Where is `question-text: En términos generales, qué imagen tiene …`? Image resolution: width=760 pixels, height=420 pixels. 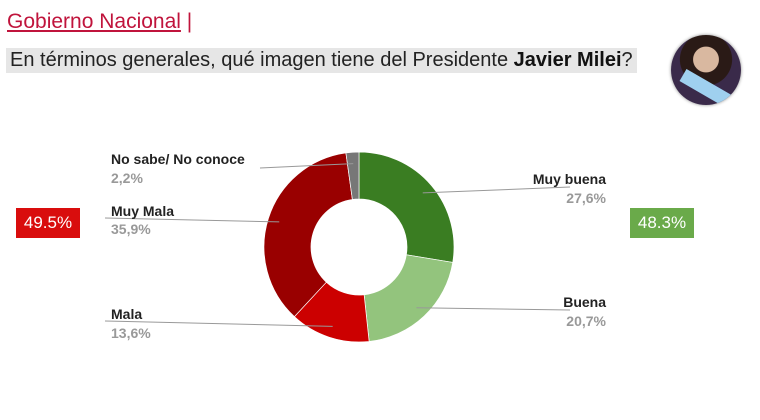 question-text: En términos generales, qué imagen tiene … is located at coordinates (262, 60).